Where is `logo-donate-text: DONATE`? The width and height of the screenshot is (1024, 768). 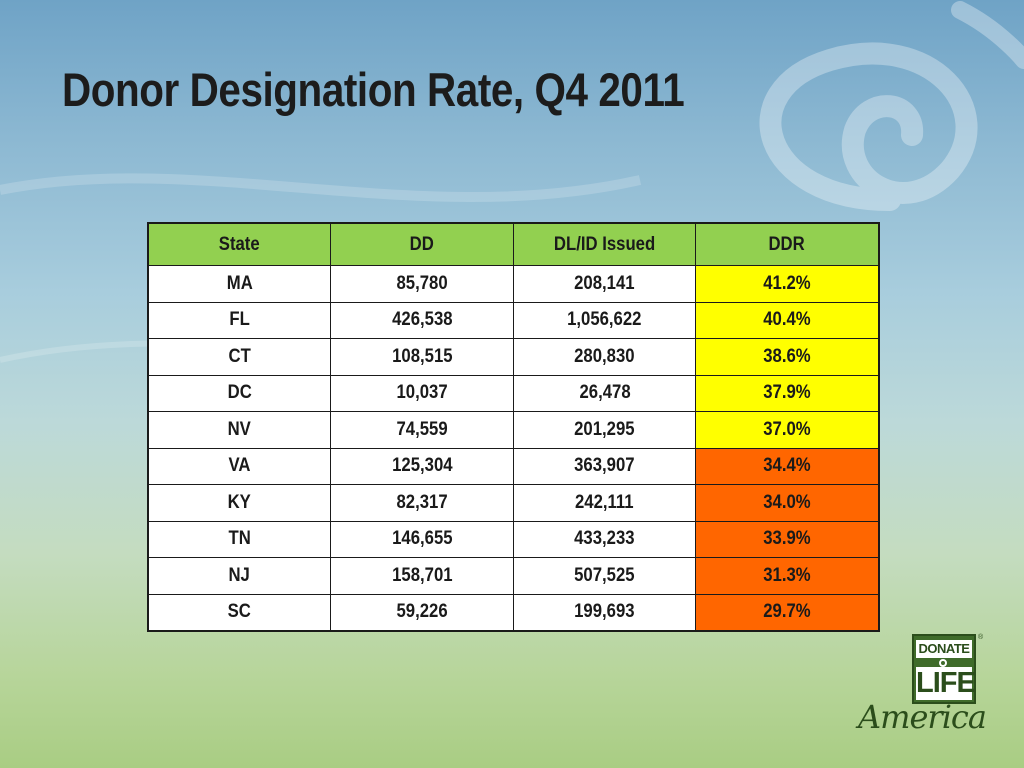
logo-donate-text: DONATE is located at coordinates (944, 649).